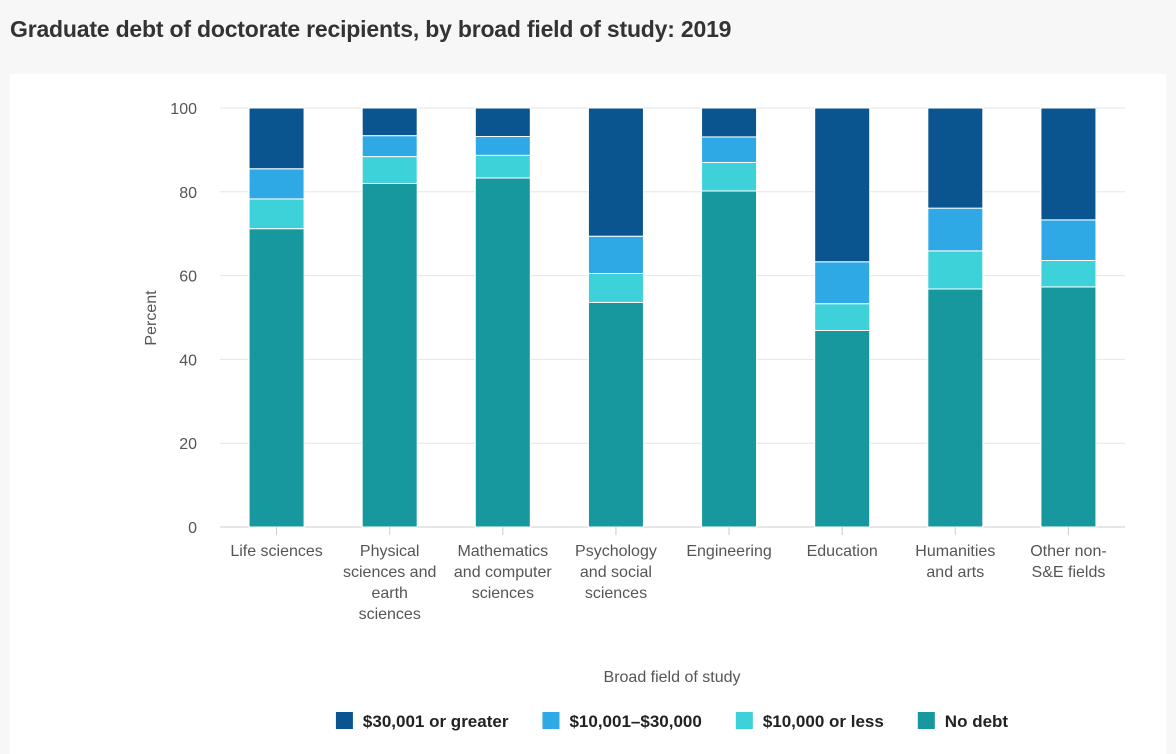 The height and width of the screenshot is (754, 1176). I want to click on legend-item: $10,001–$30,000, so click(622, 721).